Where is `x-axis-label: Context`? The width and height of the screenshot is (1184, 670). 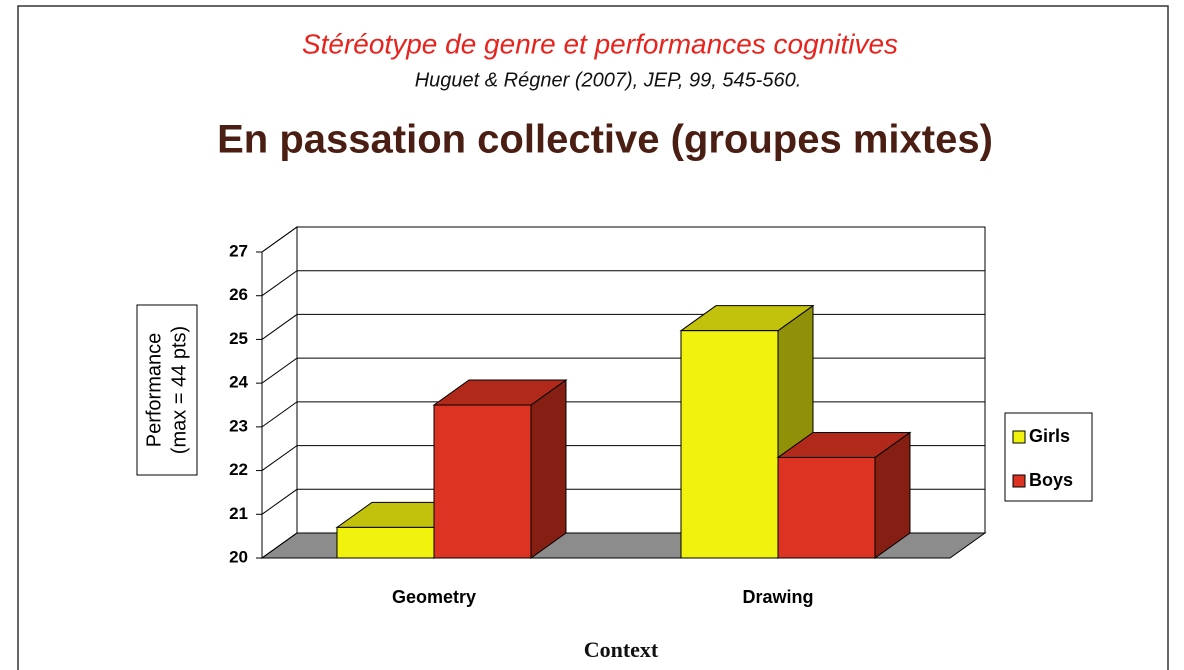
x-axis-label: Context is located at coordinates (621, 649).